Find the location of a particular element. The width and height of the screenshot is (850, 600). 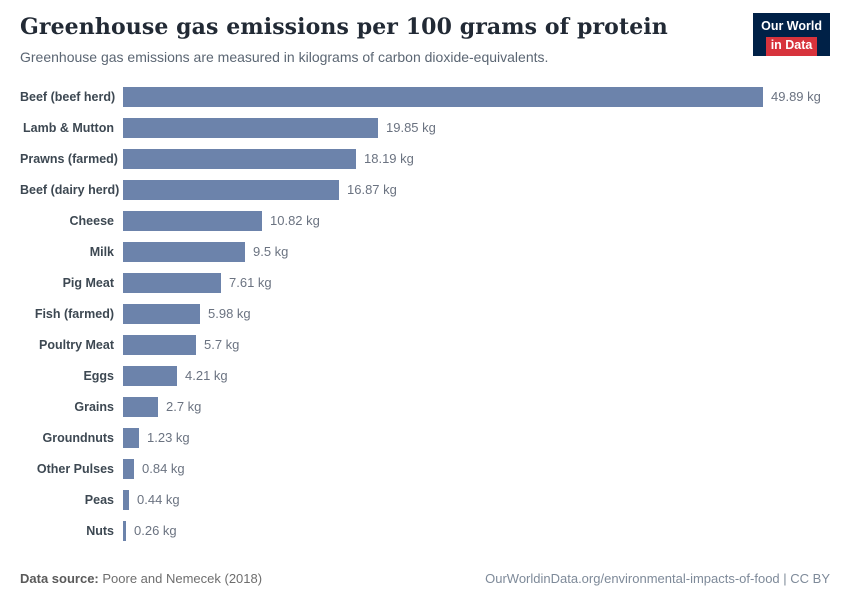

bar-value-label: 5.98 kg is located at coordinates (229, 313).